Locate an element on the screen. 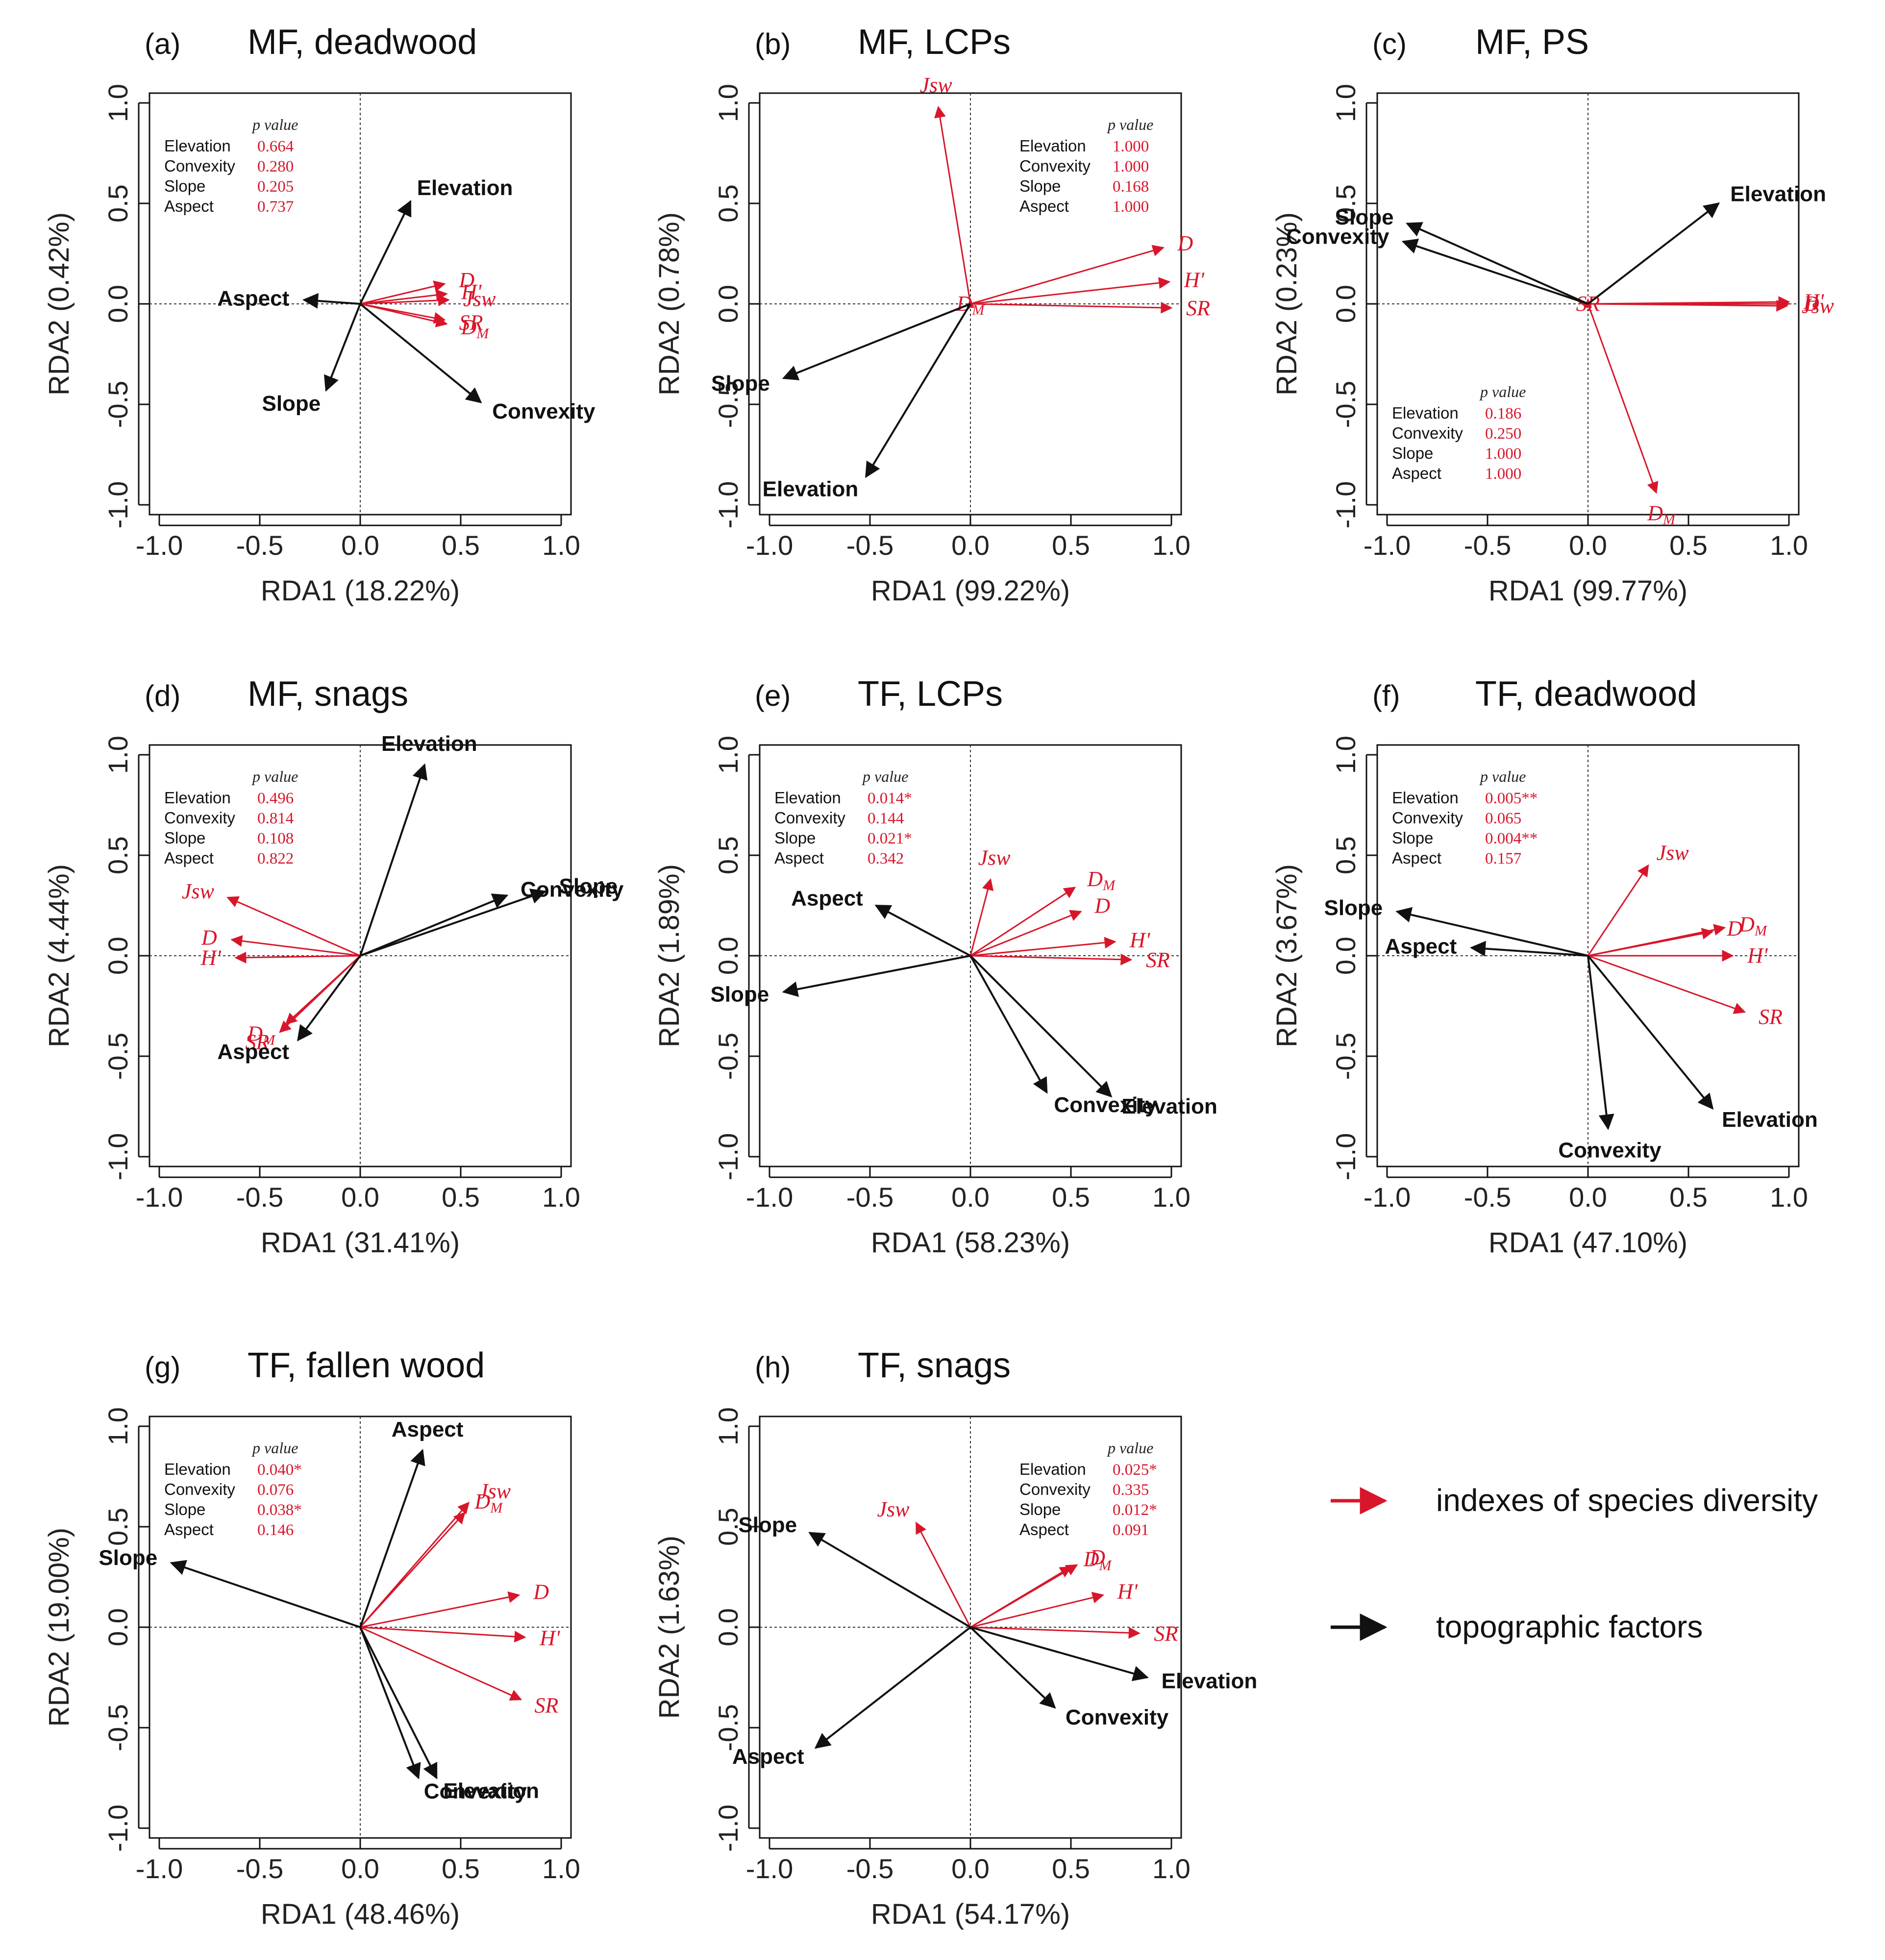 The image size is (1885, 1960). pvalue-value: 0.342 is located at coordinates (886, 859).